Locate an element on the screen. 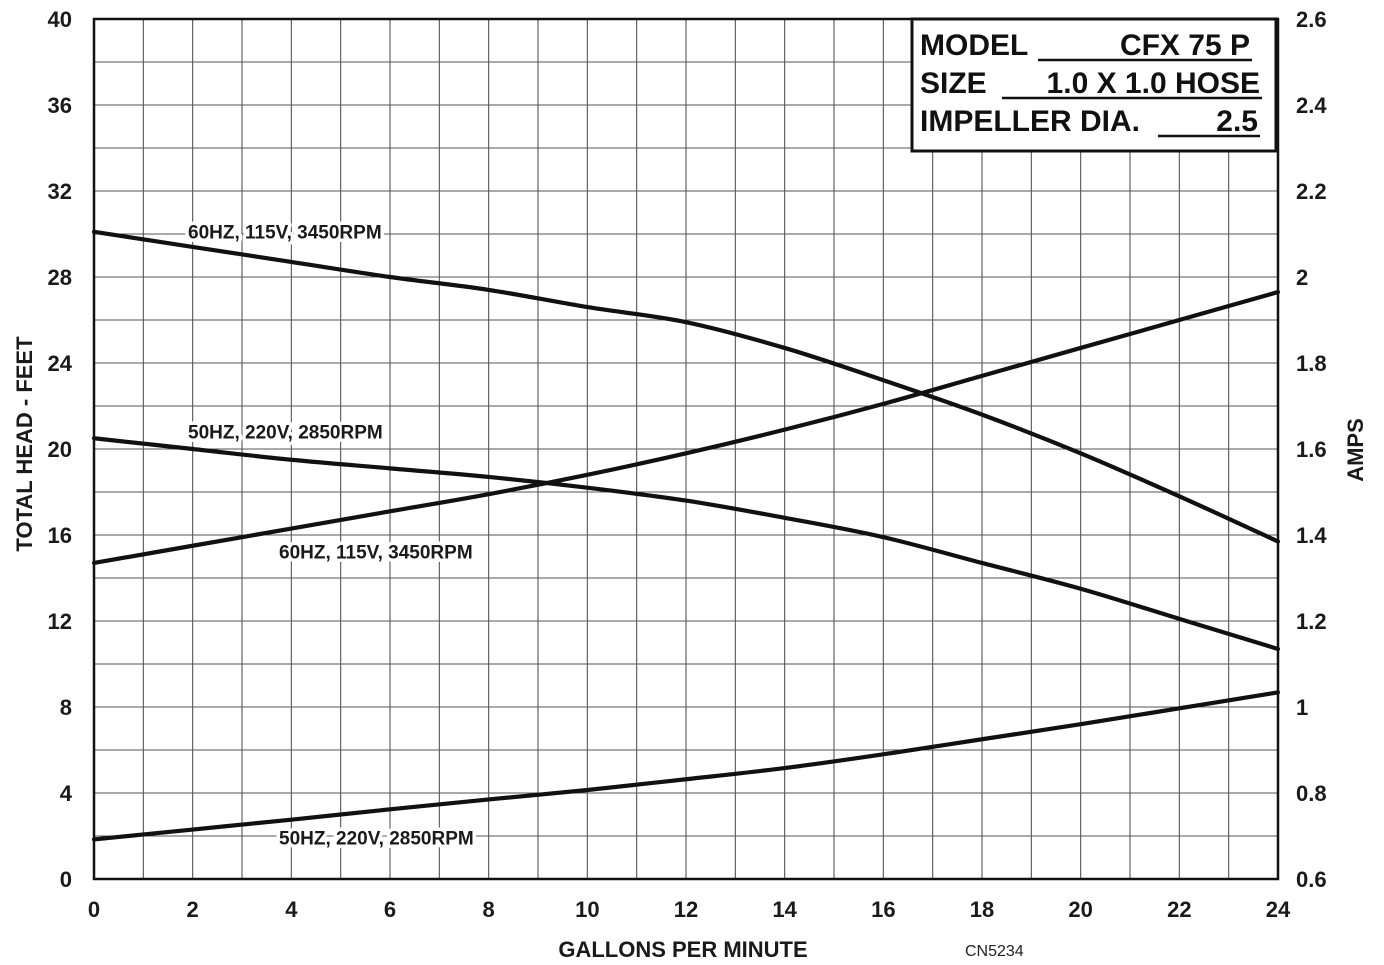  y-left-tick-label: 20 is located at coordinates (60, 449).